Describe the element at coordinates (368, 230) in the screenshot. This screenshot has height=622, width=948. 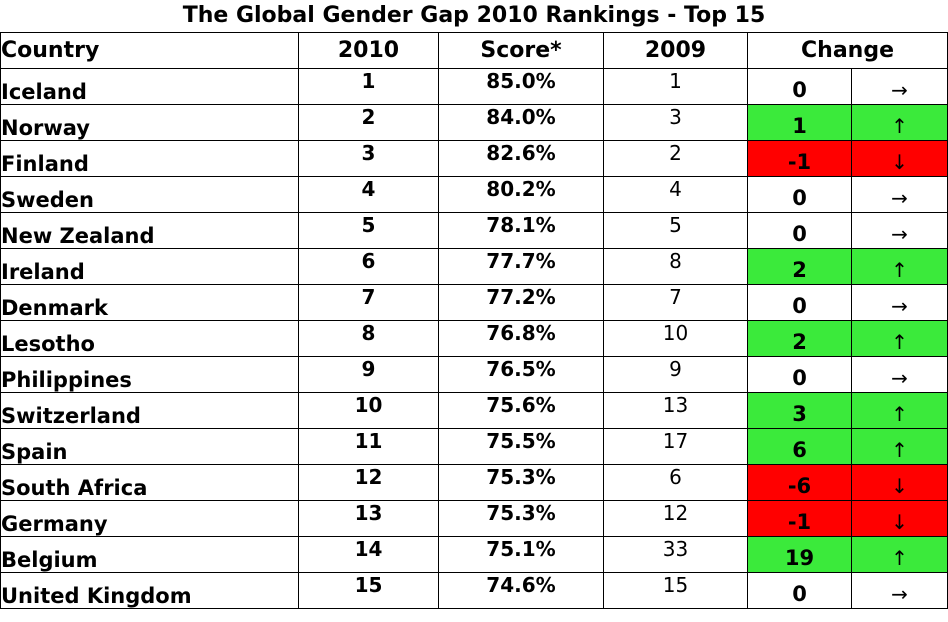
I see `rank-2010-cell: 5` at that location.